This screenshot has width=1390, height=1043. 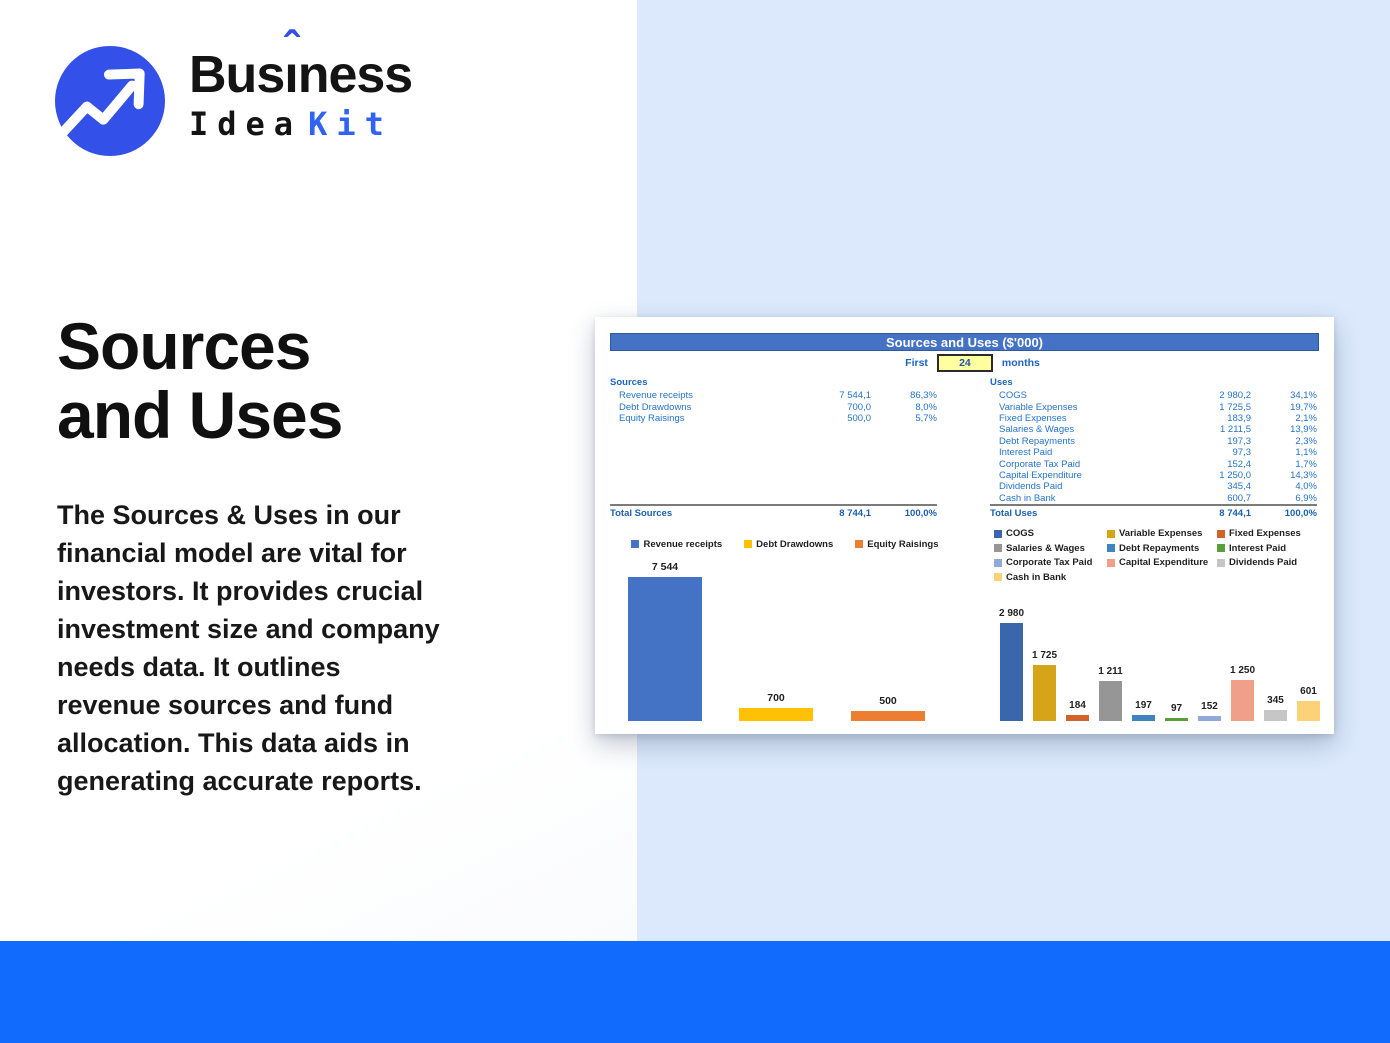 What do you see at coordinates (964, 342) in the screenshot?
I see `spreadsheet-title-bar: Sources and Uses ($'000)` at bounding box center [964, 342].